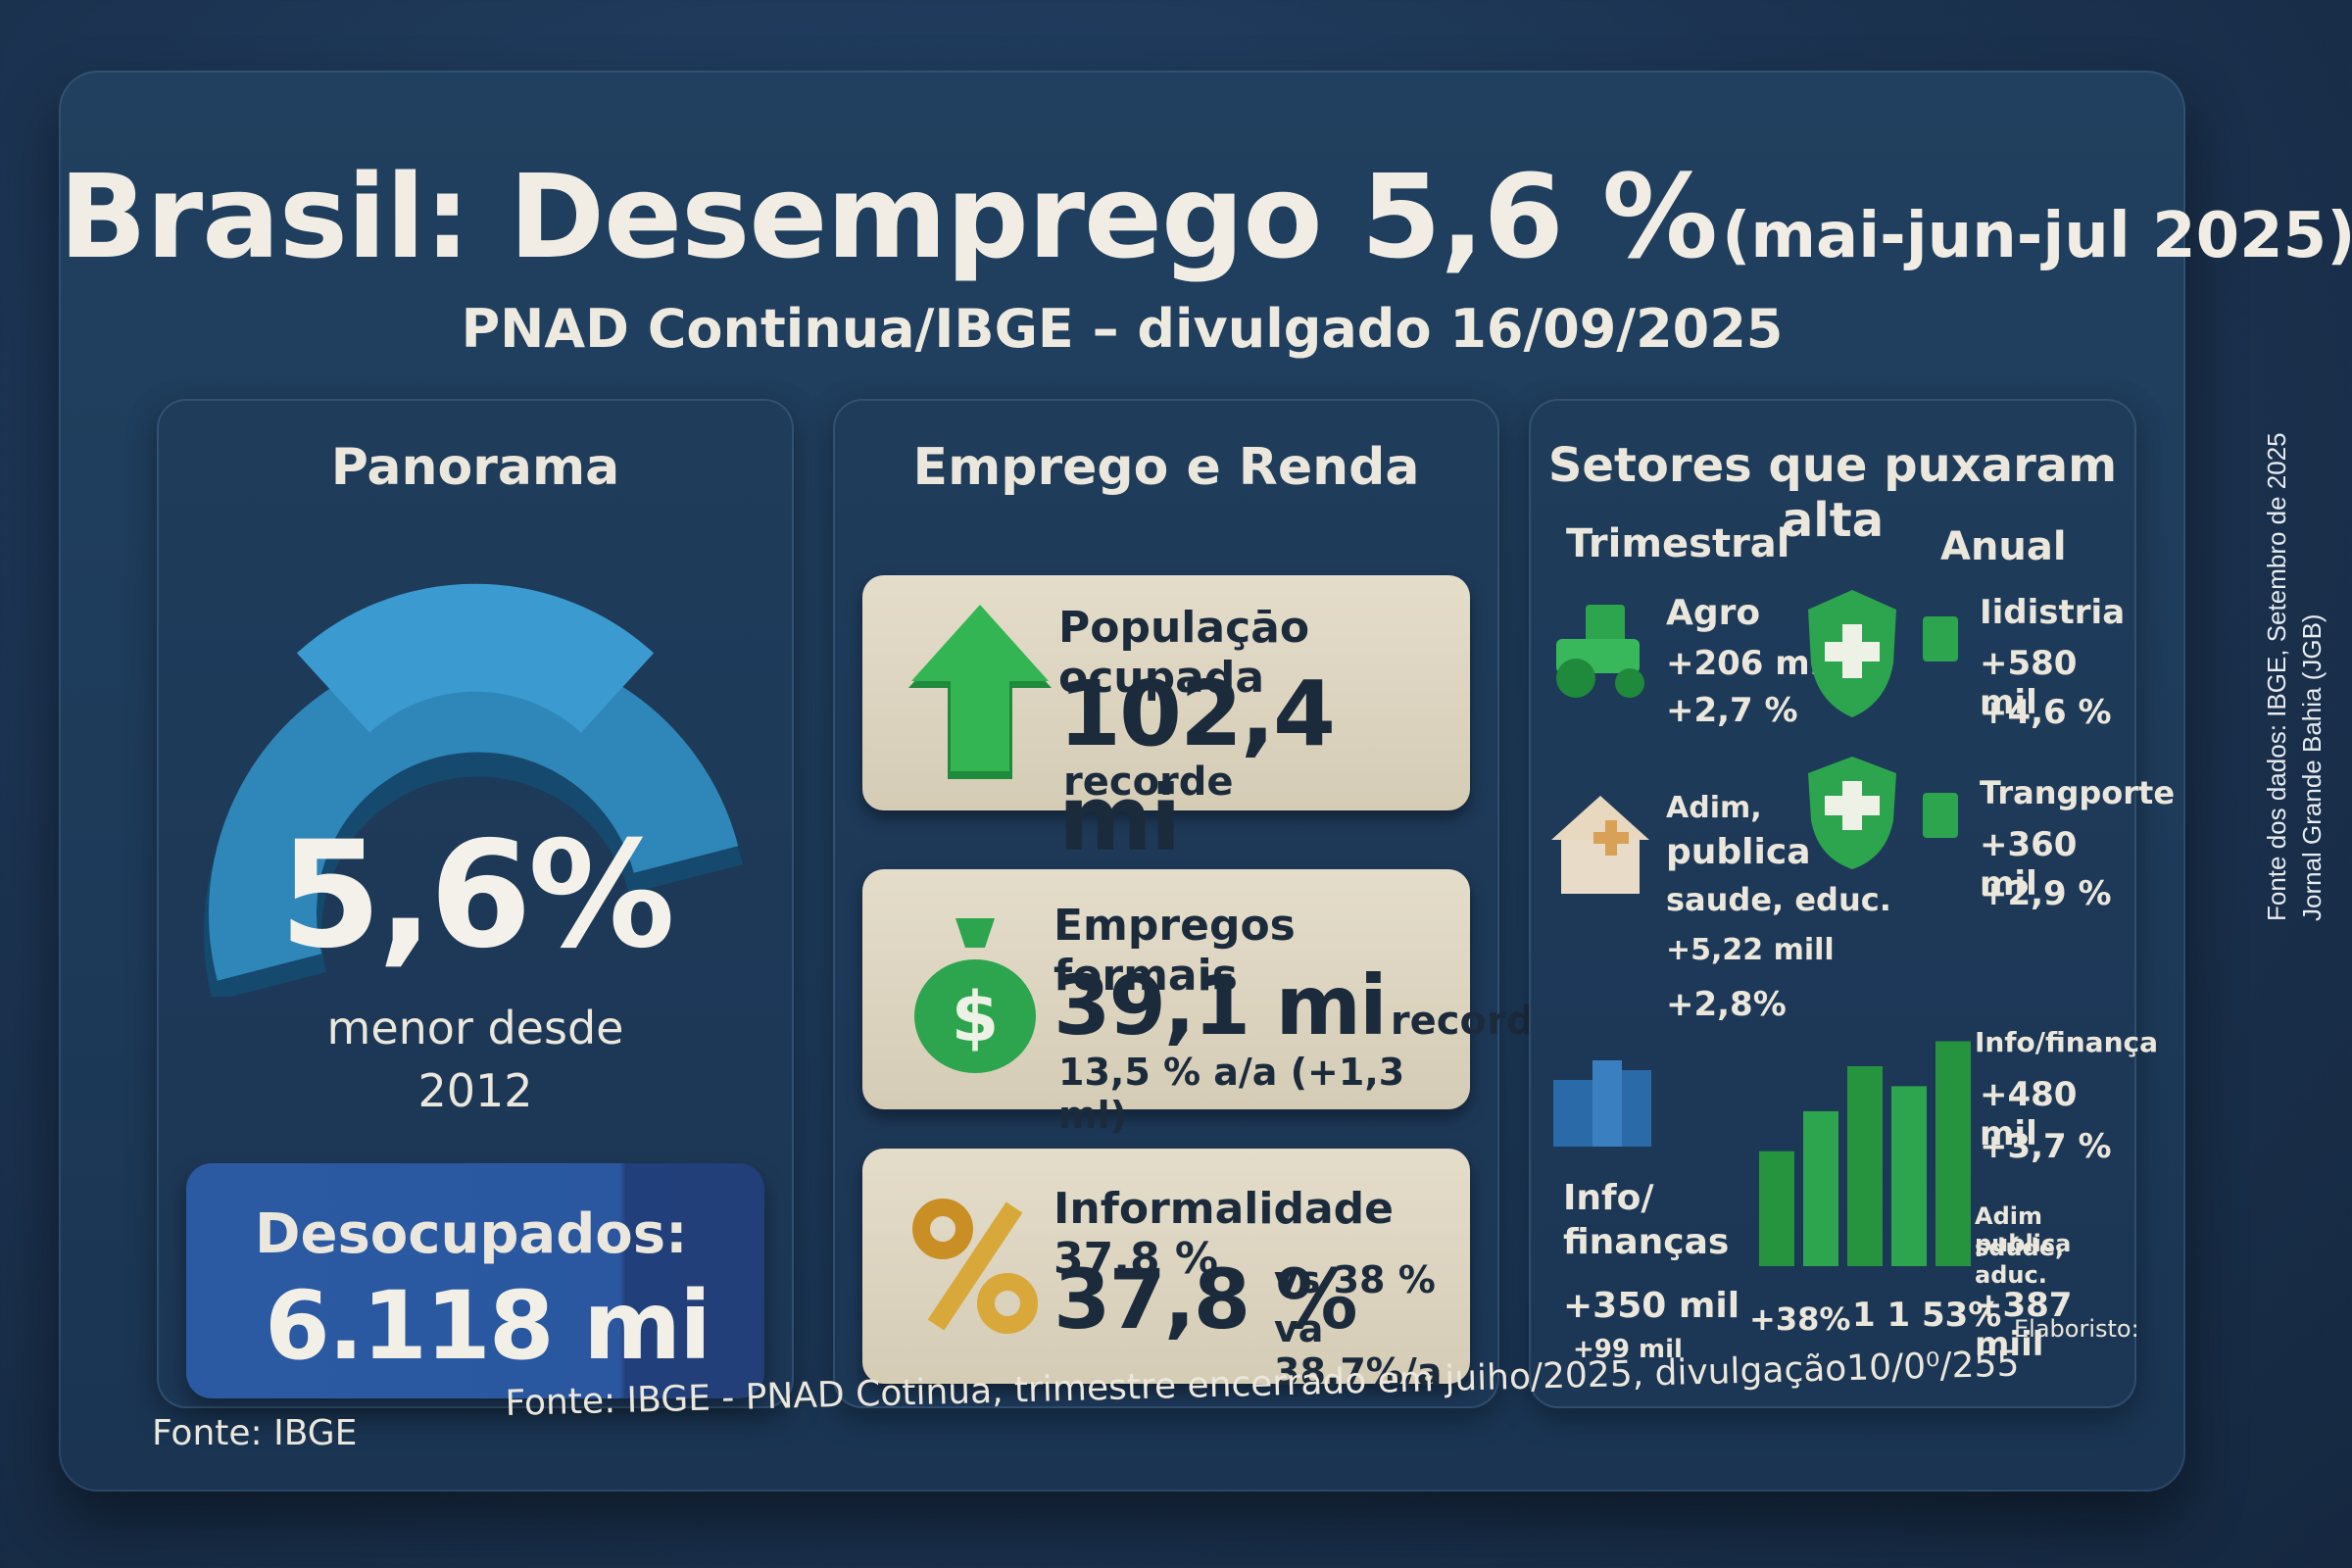 Image resolution: width=2352 pixels, height=1568 pixels. What do you see at coordinates (488, 1326) in the screenshot?
I see `unemployed-value: 6.118 mi` at bounding box center [488, 1326].